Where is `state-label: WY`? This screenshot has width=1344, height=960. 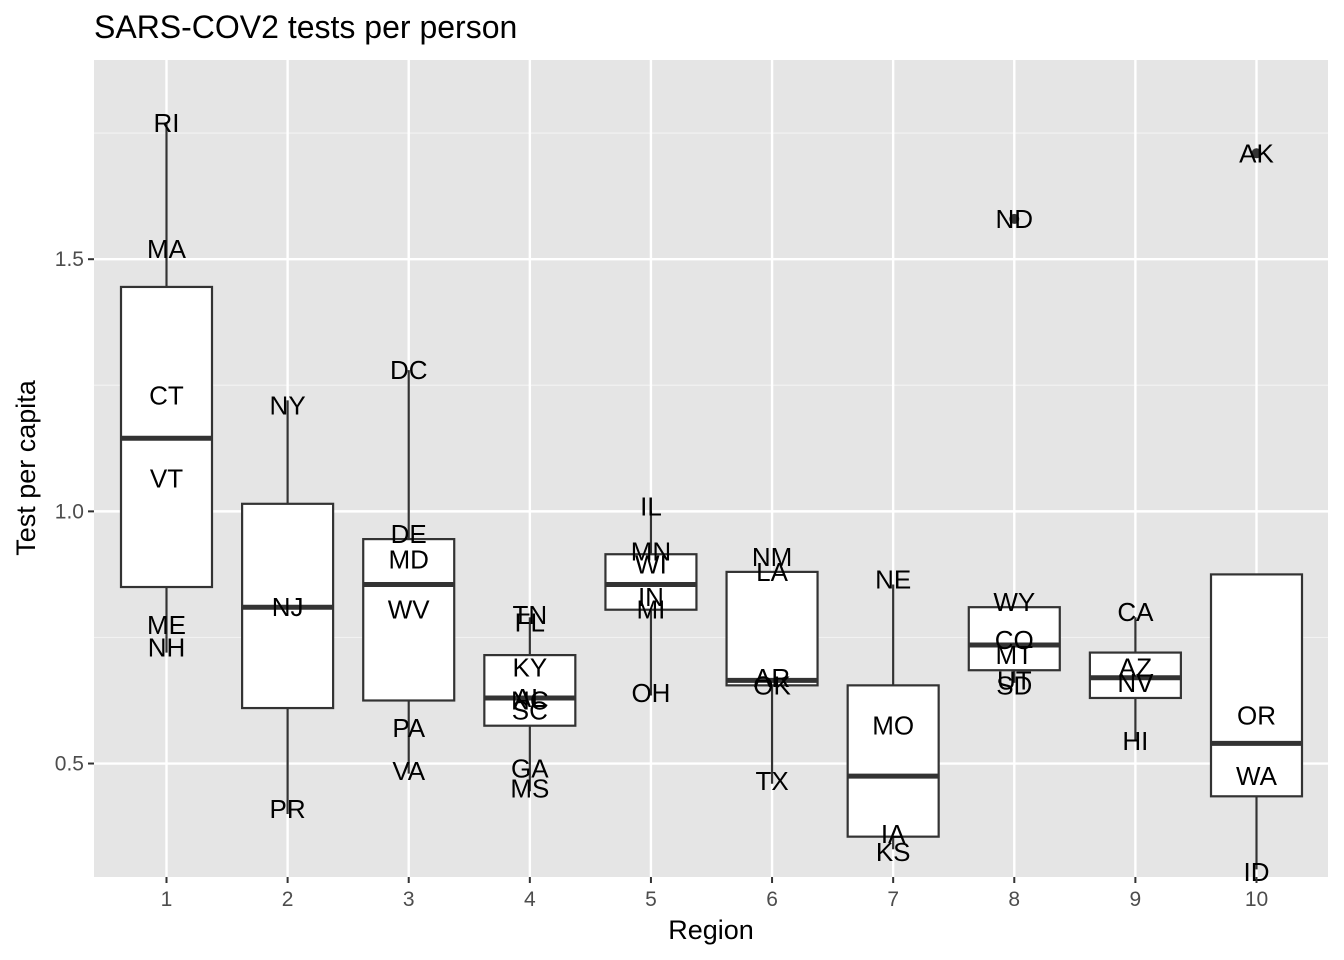 state-label: WY is located at coordinates (1014, 602).